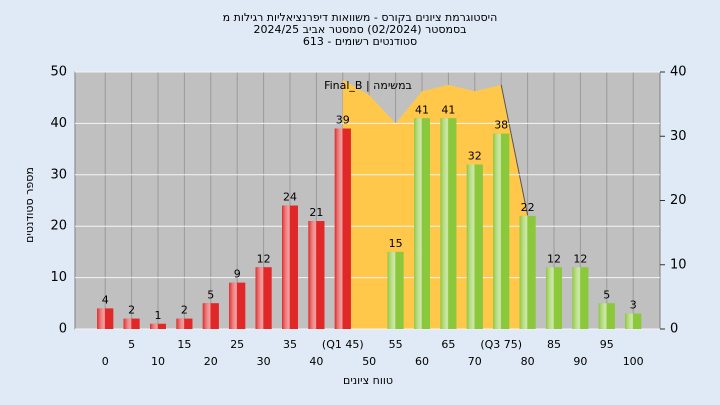  Describe the element at coordinates (369, 361) in the screenshot. I see `x-tick-label: 50` at that location.